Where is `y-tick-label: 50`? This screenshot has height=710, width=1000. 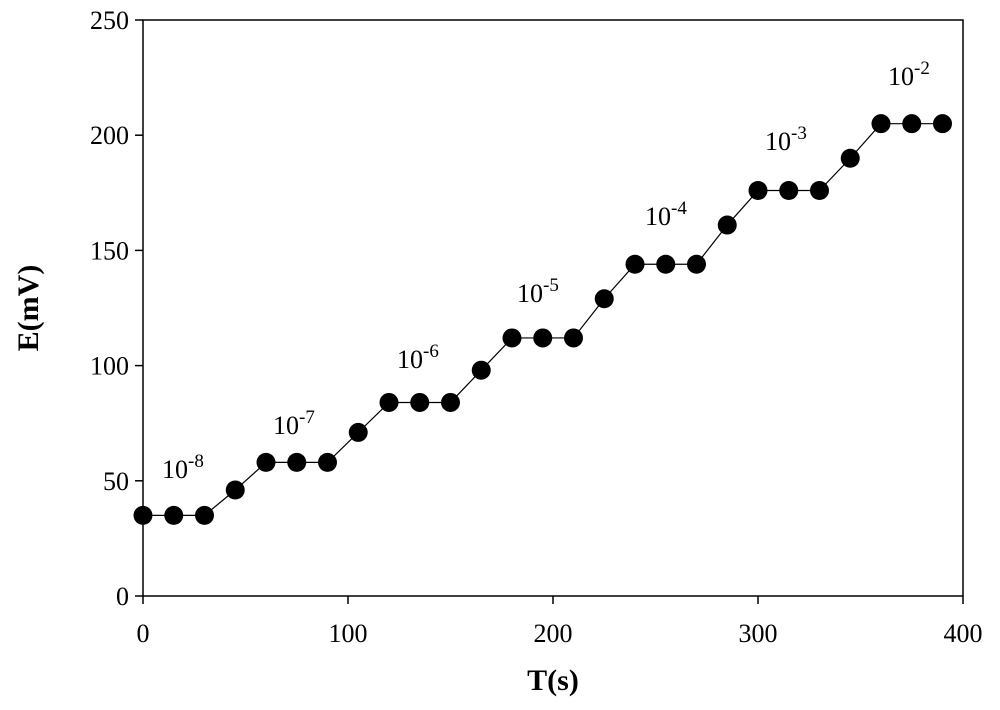 y-tick-label: 50 is located at coordinates (116, 481).